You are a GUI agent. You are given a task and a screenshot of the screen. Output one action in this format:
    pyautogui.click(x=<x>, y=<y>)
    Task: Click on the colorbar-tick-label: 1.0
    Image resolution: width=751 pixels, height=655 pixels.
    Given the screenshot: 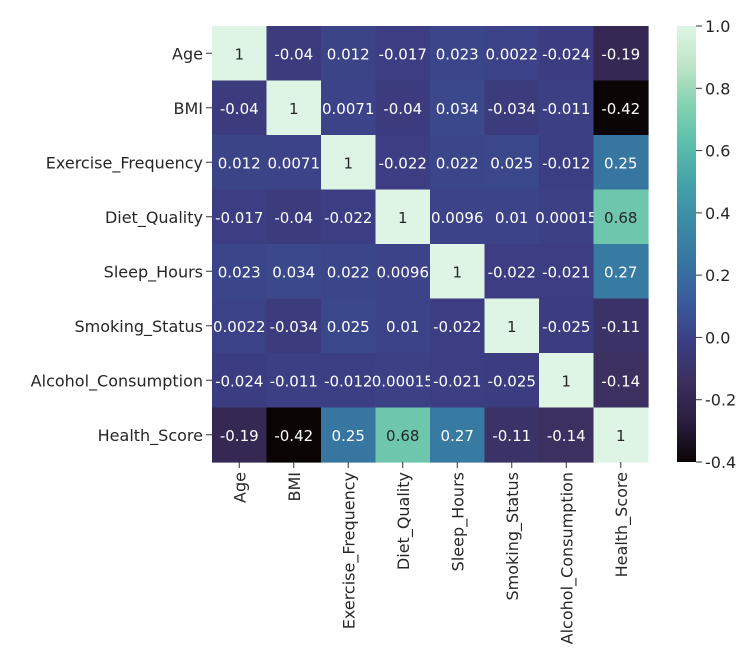 What is the action you would take?
    pyautogui.click(x=717, y=26)
    